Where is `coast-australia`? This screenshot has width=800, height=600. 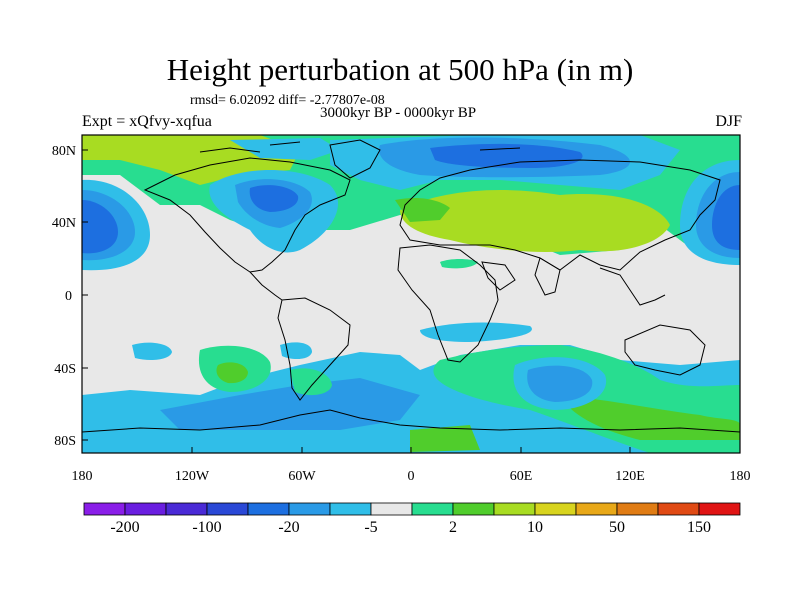
coast-australia is located at coordinates (665, 350).